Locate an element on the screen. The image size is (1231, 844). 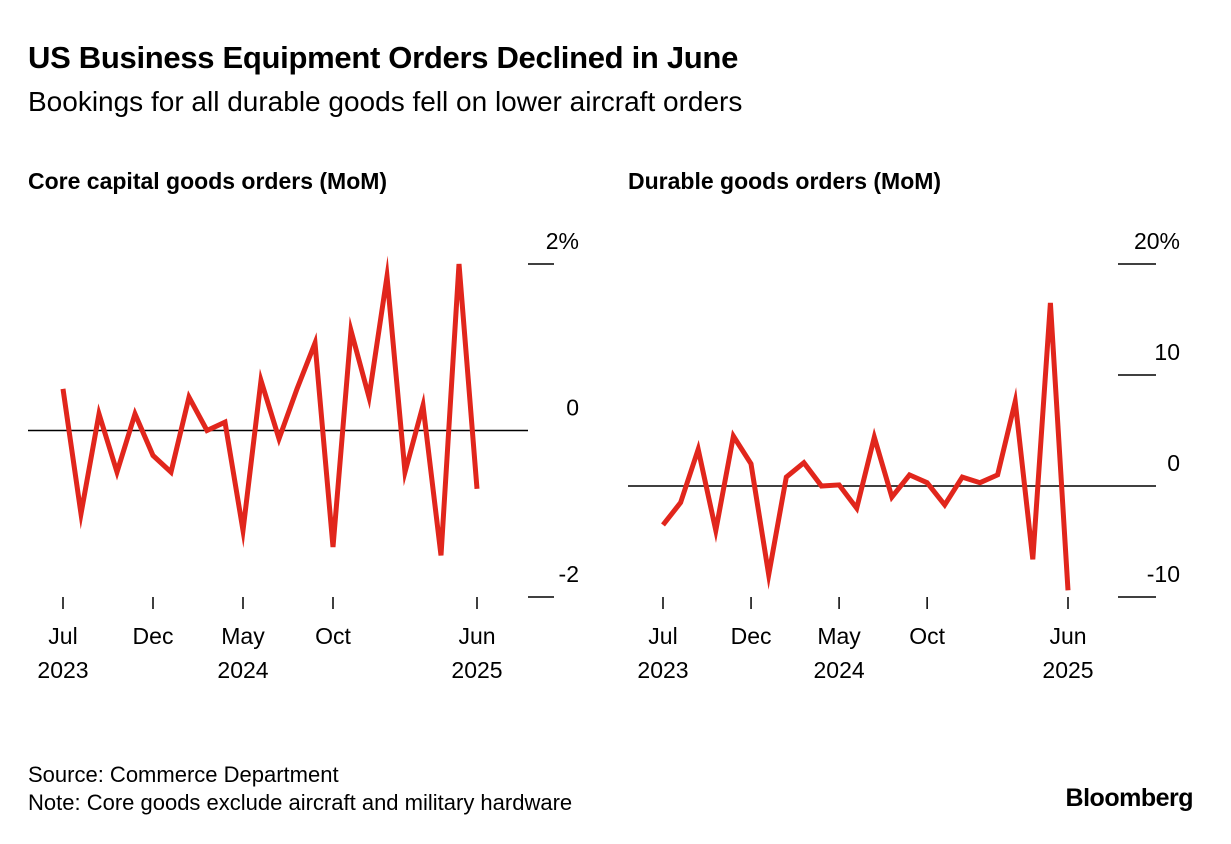
source-note: Source: Commerce Department is located at coordinates (183, 774).